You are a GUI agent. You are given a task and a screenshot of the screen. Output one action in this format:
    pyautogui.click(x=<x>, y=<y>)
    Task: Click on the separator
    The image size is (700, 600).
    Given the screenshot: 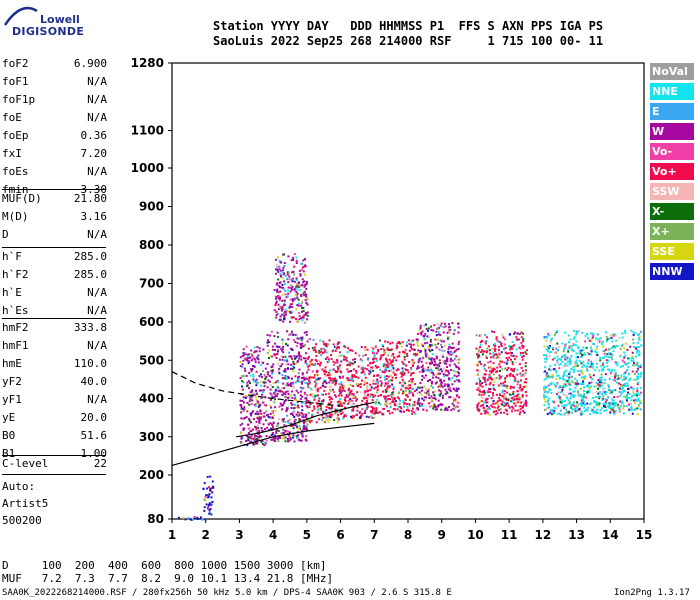 What is the action you would take?
    pyautogui.click(x=54, y=474)
    